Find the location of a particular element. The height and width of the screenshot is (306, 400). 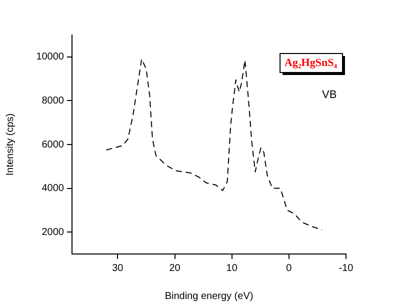

x-tick-label: 10 is located at coordinates (232, 268).